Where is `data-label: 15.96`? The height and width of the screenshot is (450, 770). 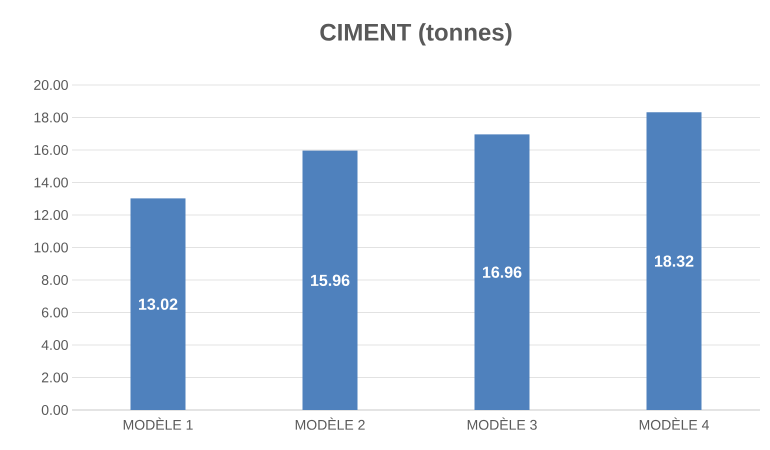 data-label: 15.96 is located at coordinates (330, 280).